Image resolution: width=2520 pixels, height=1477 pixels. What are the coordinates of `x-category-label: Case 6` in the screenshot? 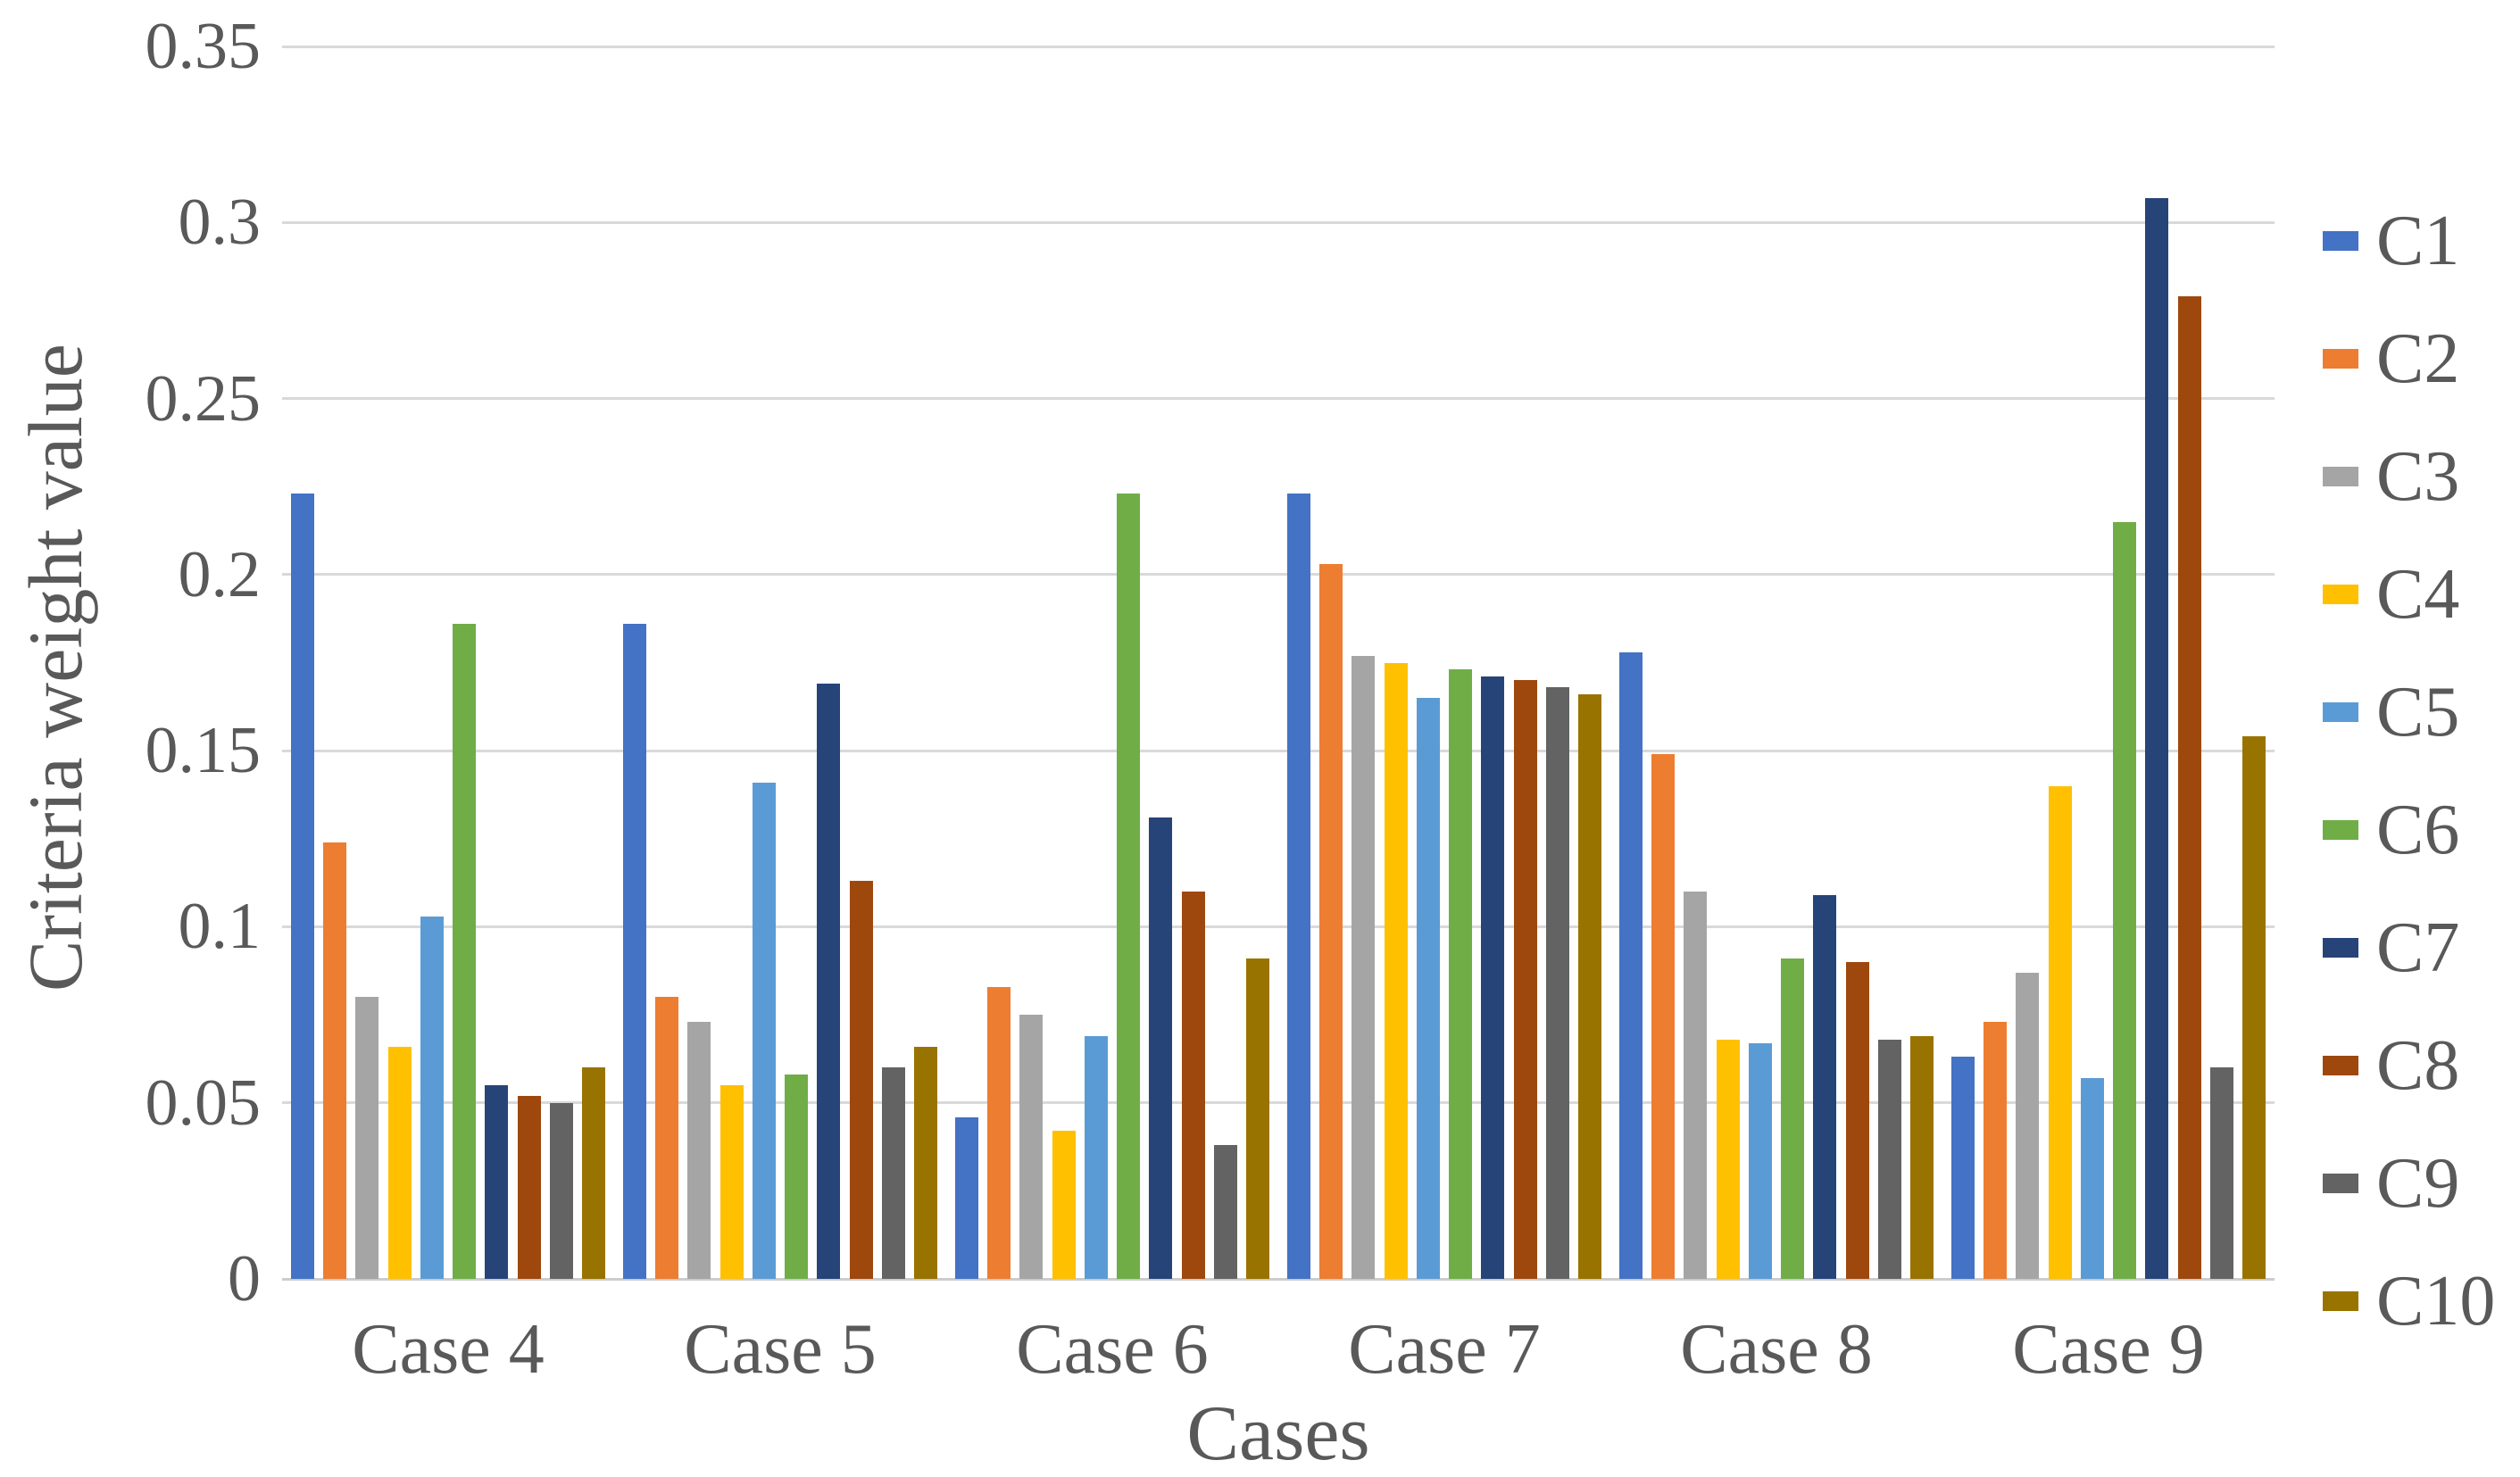 It's located at (1112, 1349).